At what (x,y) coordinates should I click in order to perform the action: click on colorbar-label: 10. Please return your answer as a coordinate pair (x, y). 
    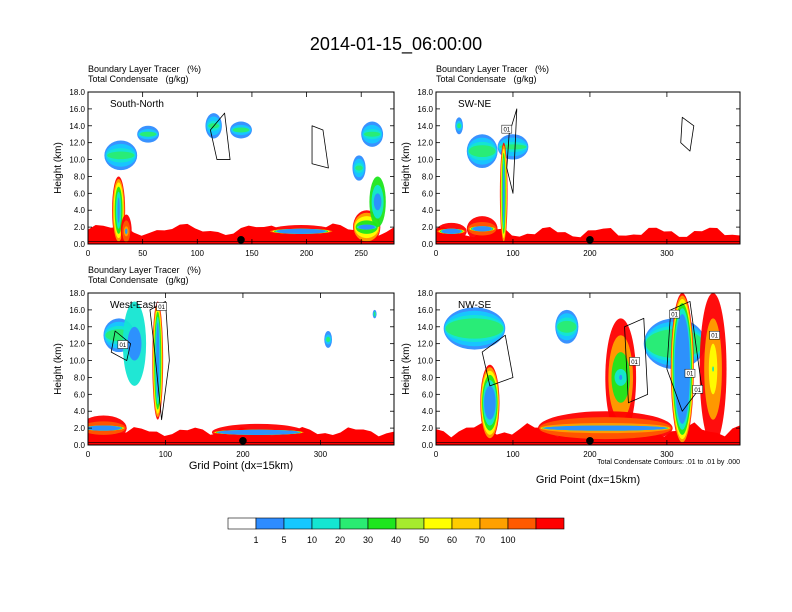
    Looking at the image, I should click on (312, 540).